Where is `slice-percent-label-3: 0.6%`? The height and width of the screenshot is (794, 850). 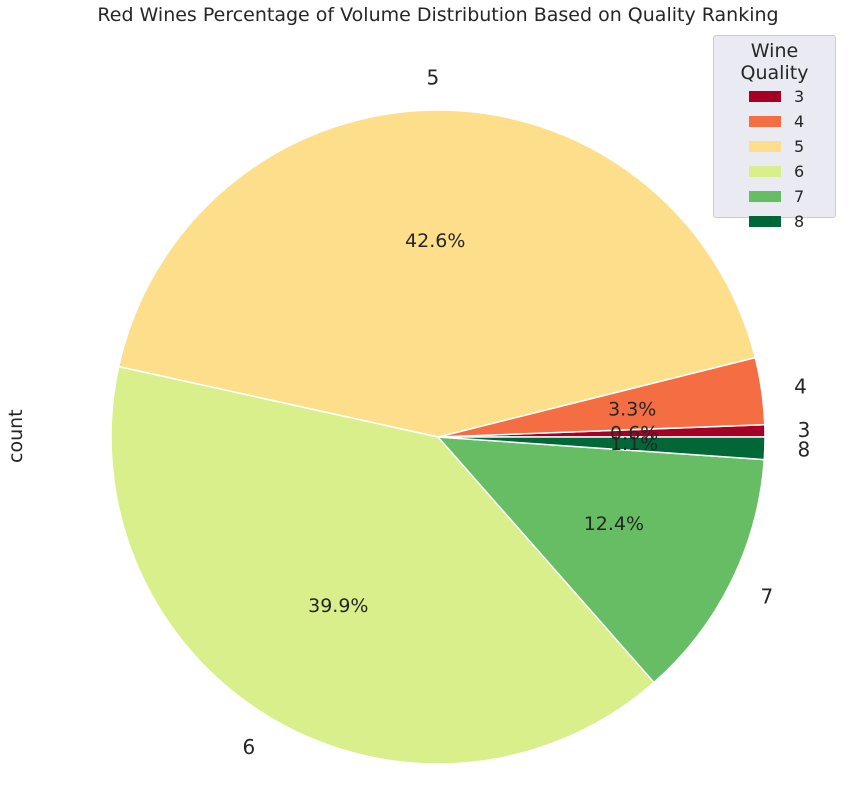 slice-percent-label-3: 0.6% is located at coordinates (634, 433).